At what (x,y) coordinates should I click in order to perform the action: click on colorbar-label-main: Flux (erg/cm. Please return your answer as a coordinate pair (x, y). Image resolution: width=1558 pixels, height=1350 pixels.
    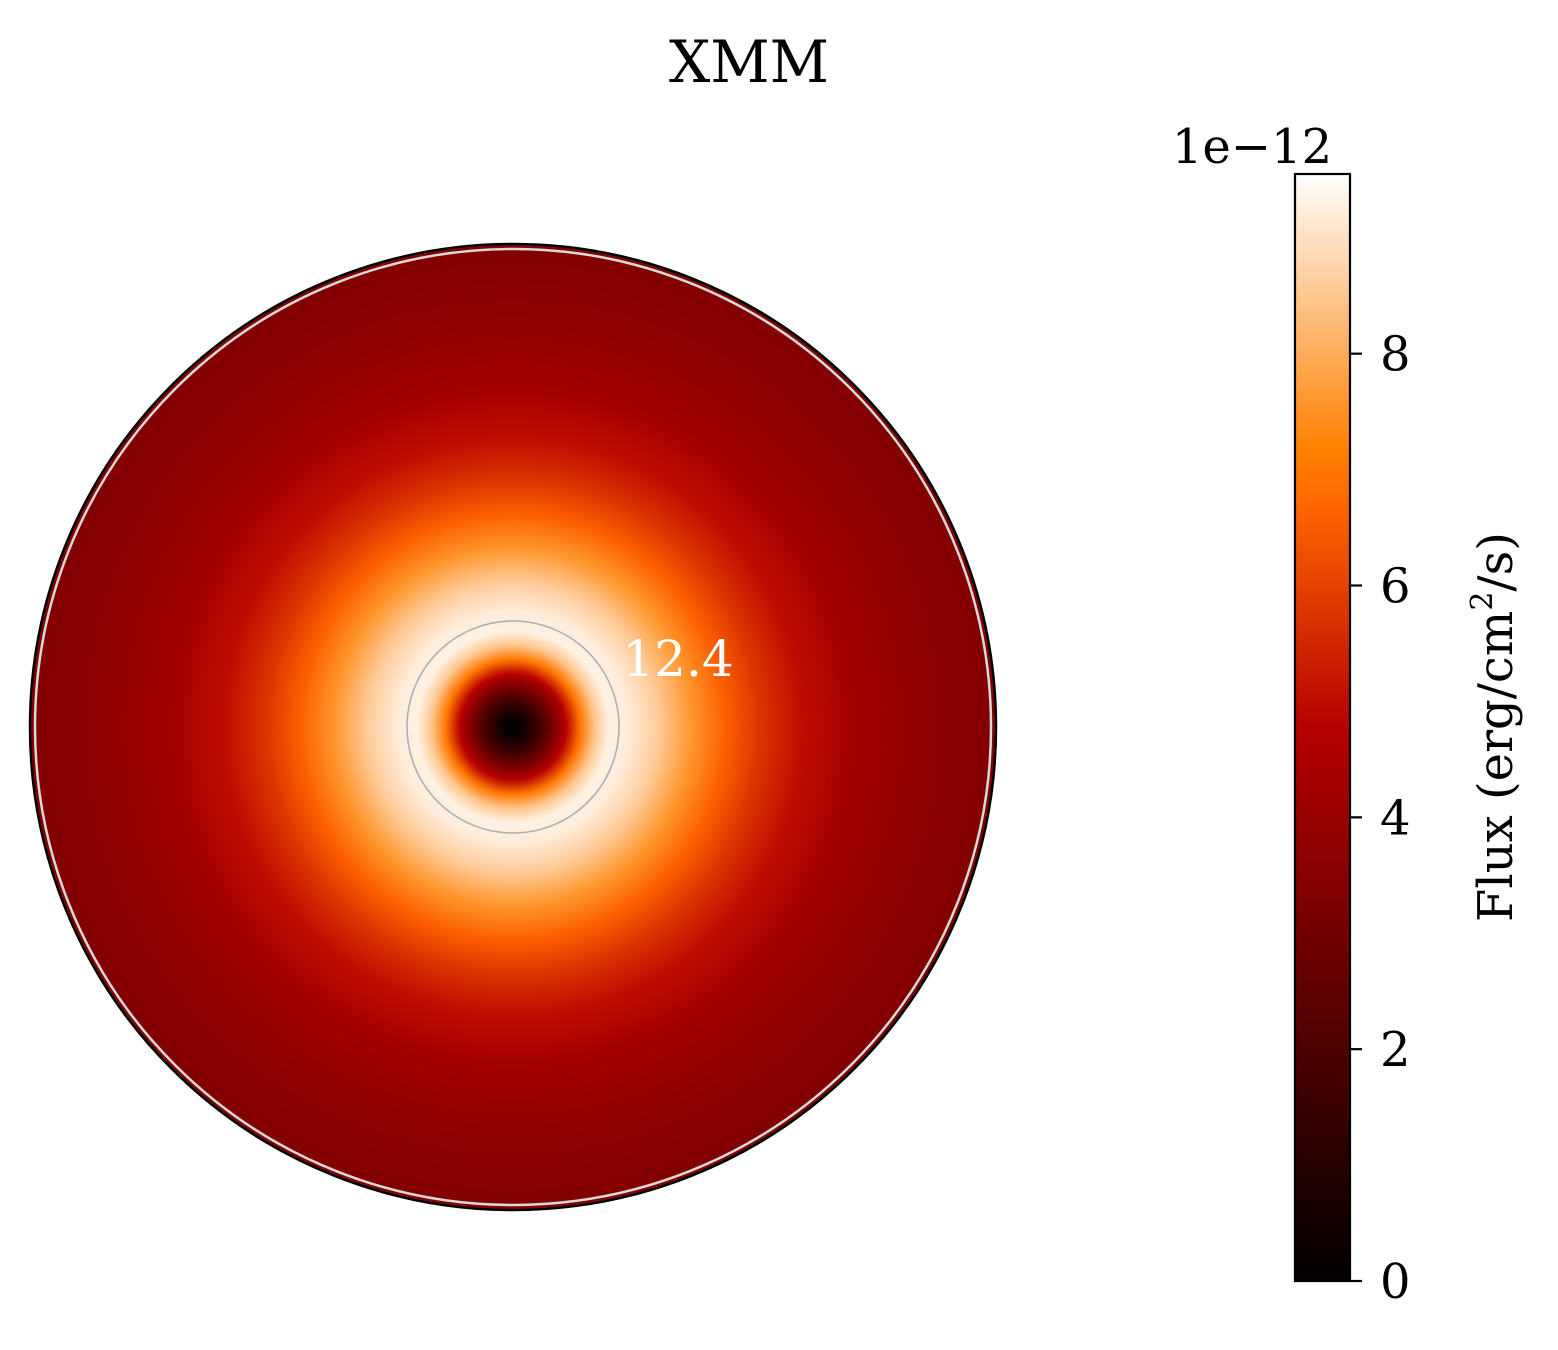
    Looking at the image, I should click on (1496, 766).